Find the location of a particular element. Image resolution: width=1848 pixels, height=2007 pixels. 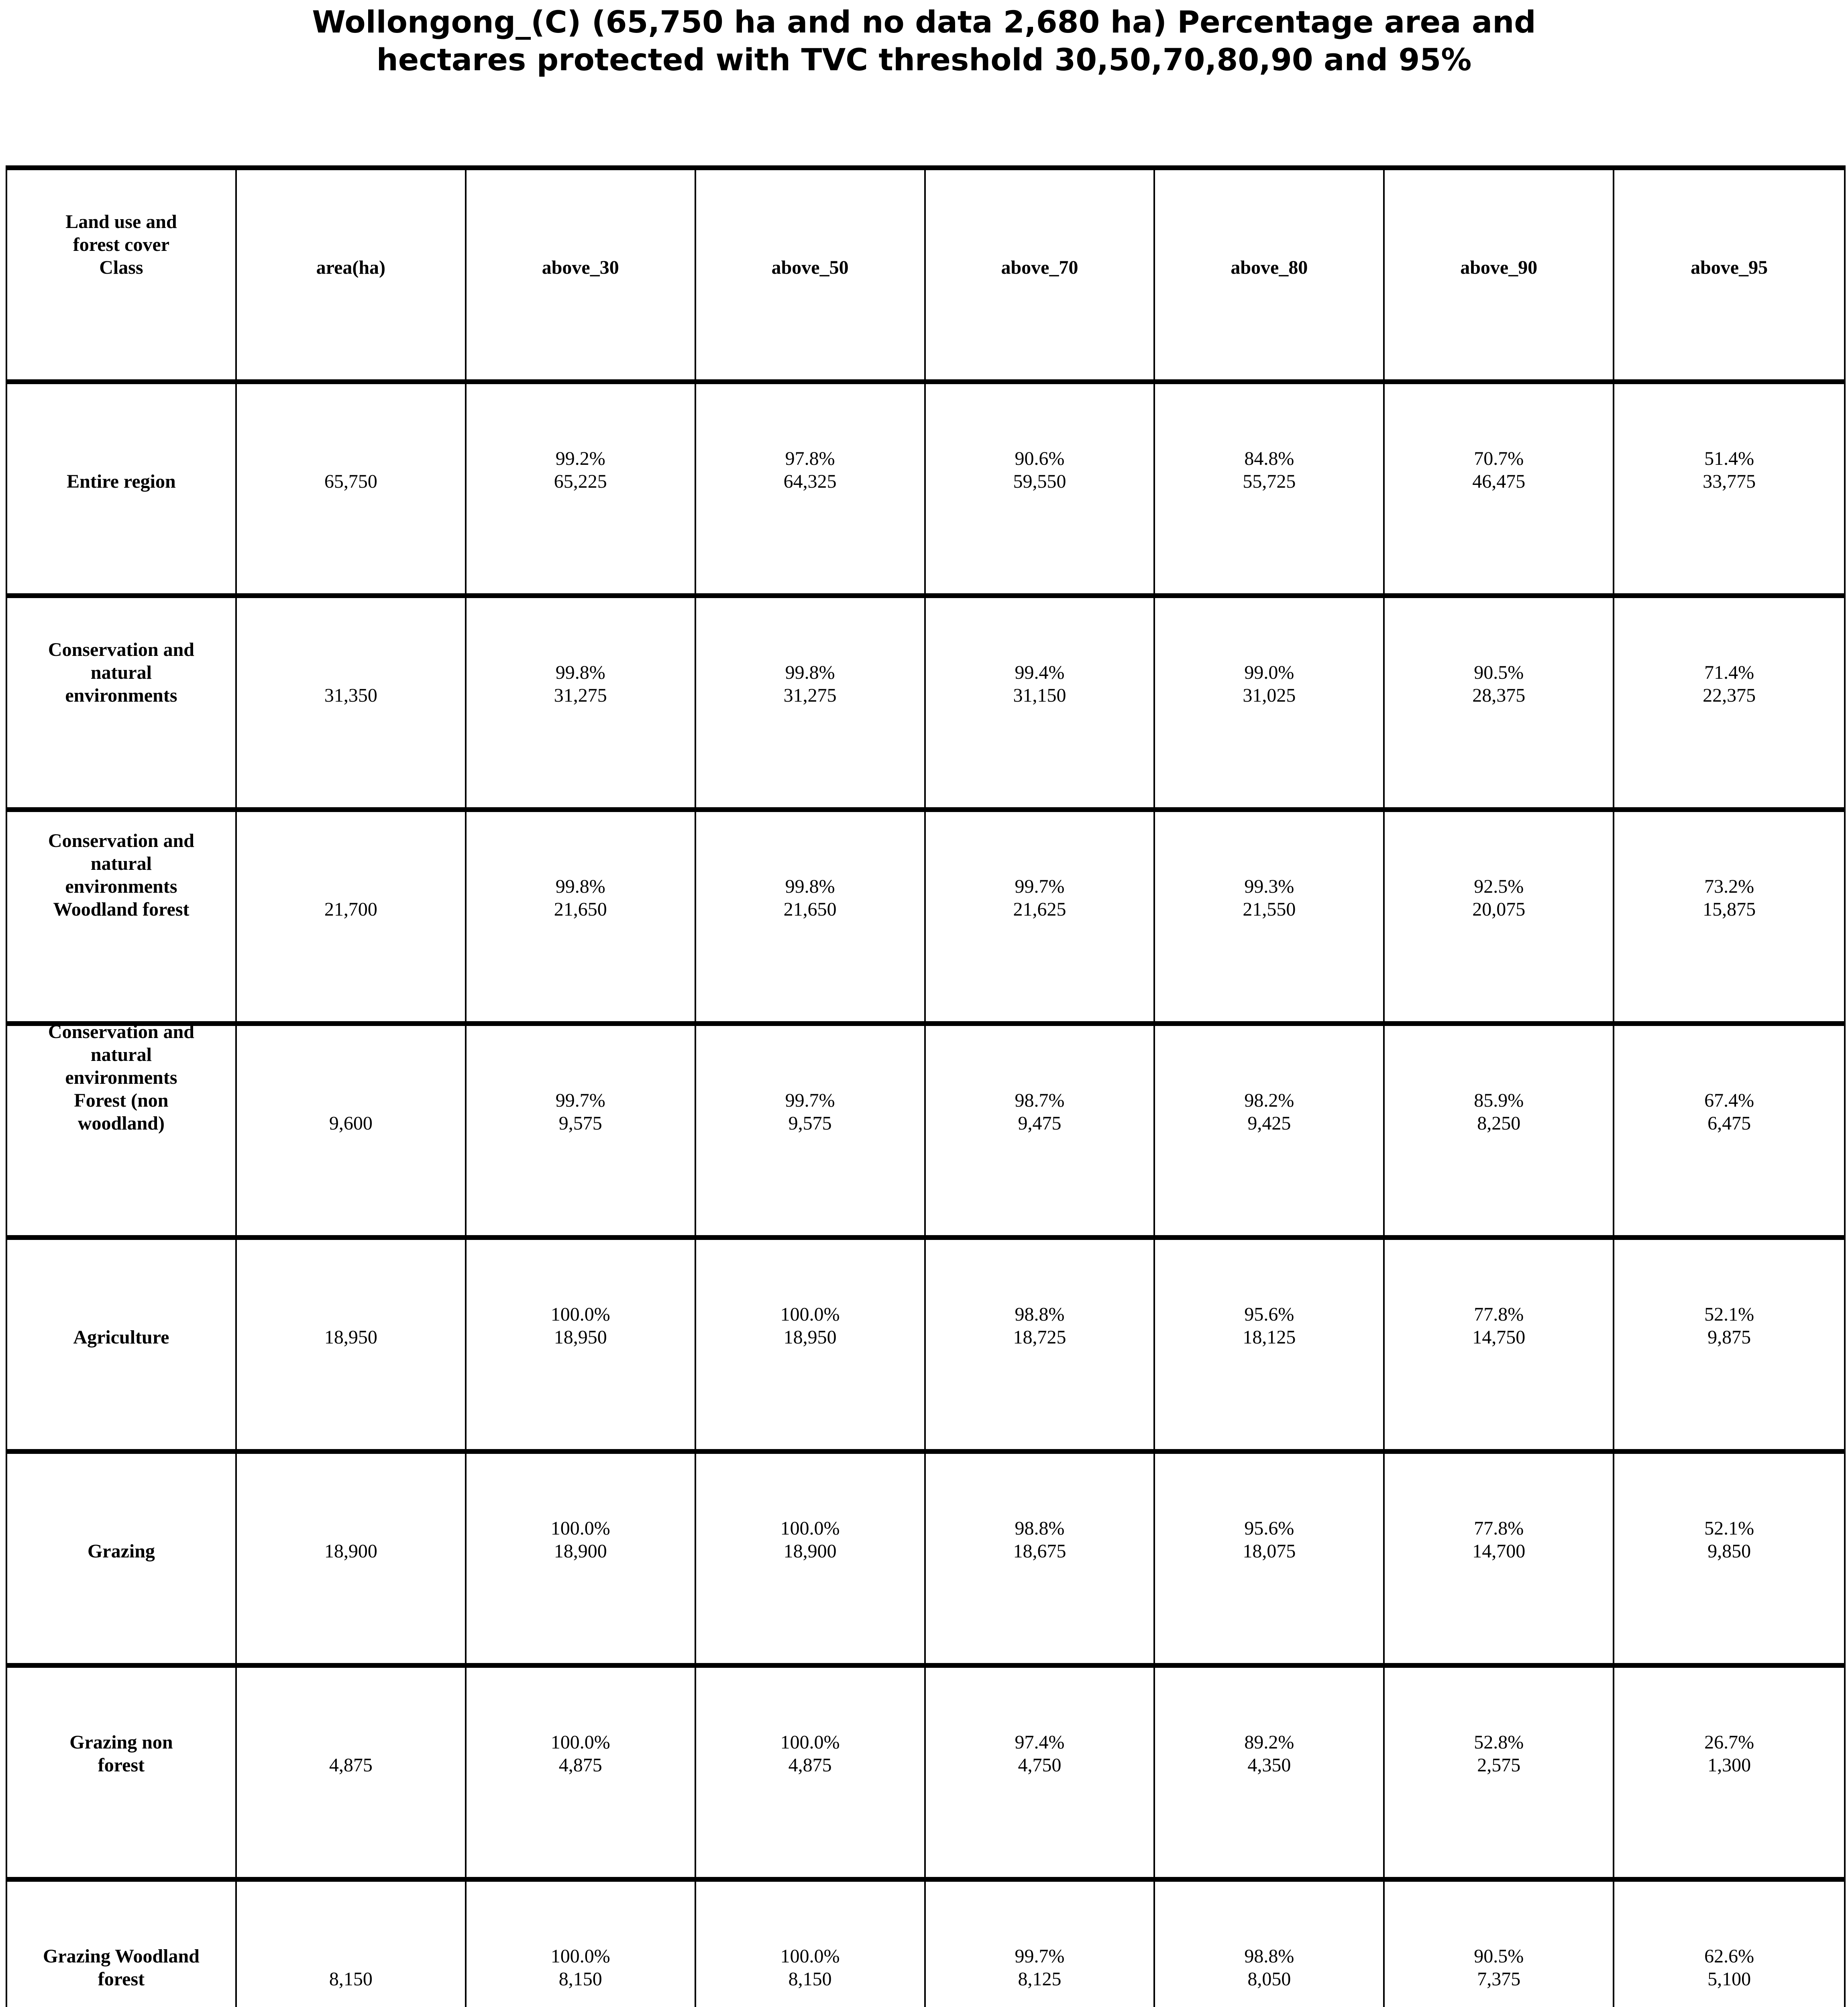

threshold-cell: 100.0% 4,875 is located at coordinates (581, 1772).